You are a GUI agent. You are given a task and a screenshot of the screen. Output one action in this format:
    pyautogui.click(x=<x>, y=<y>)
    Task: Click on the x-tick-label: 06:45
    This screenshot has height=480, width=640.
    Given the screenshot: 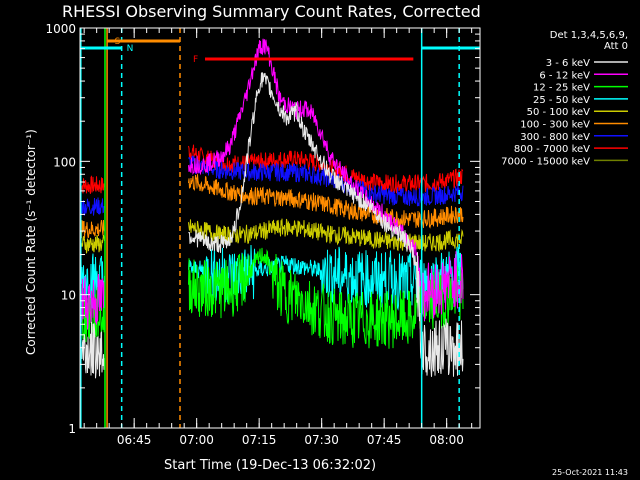 What is the action you would take?
    pyautogui.click(x=134, y=440)
    